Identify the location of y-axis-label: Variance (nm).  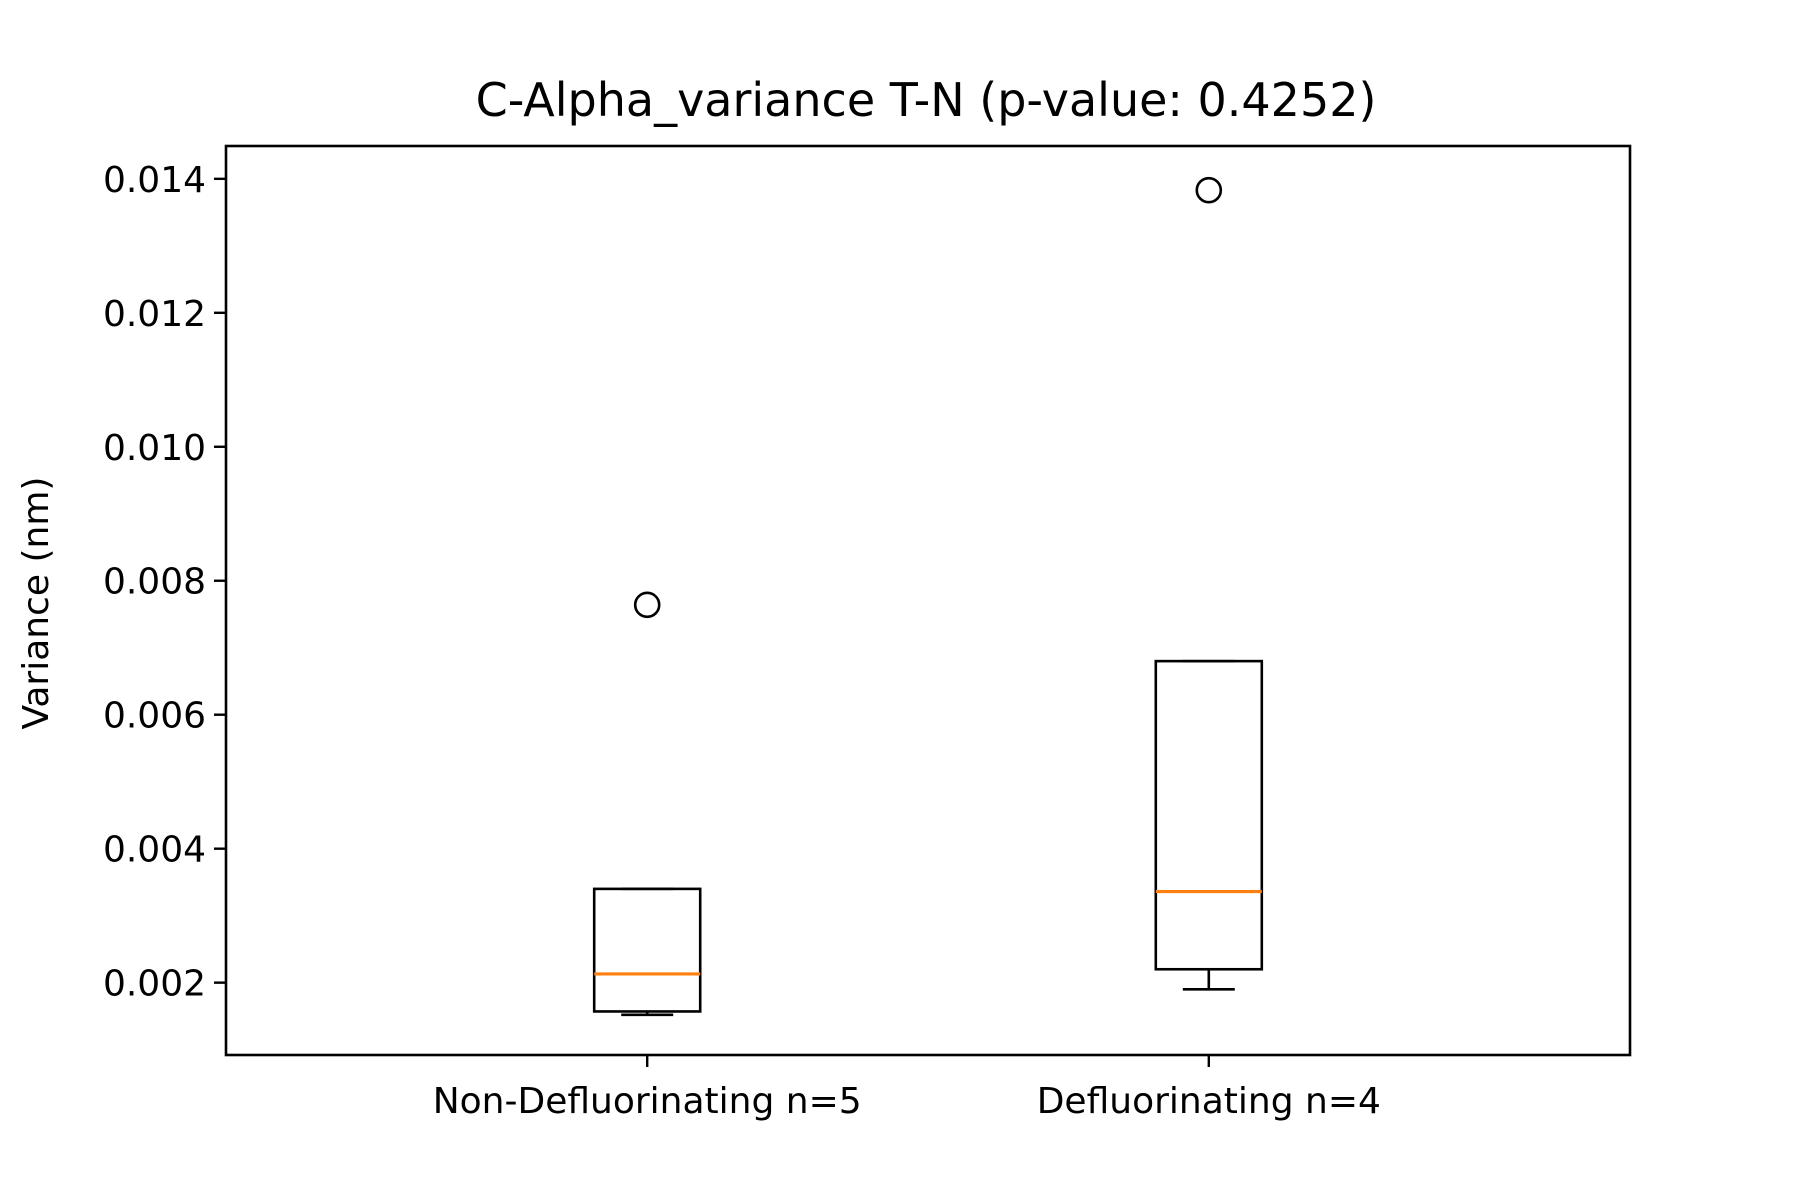
(36, 603).